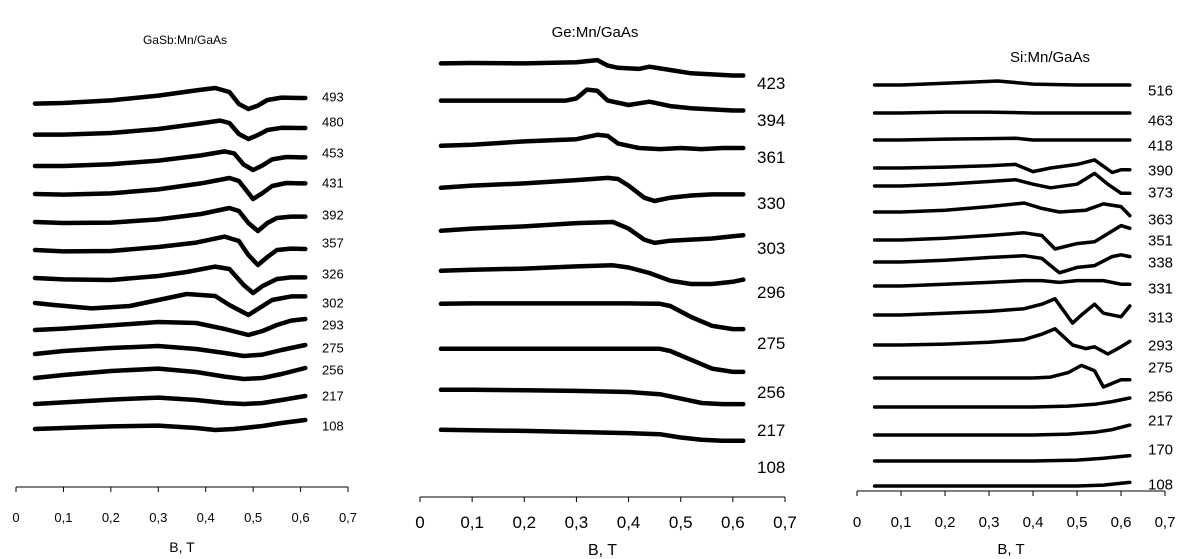  Describe the element at coordinates (595, 32) in the screenshot. I see `chart-title: Ge:Mn/GaAs` at that location.